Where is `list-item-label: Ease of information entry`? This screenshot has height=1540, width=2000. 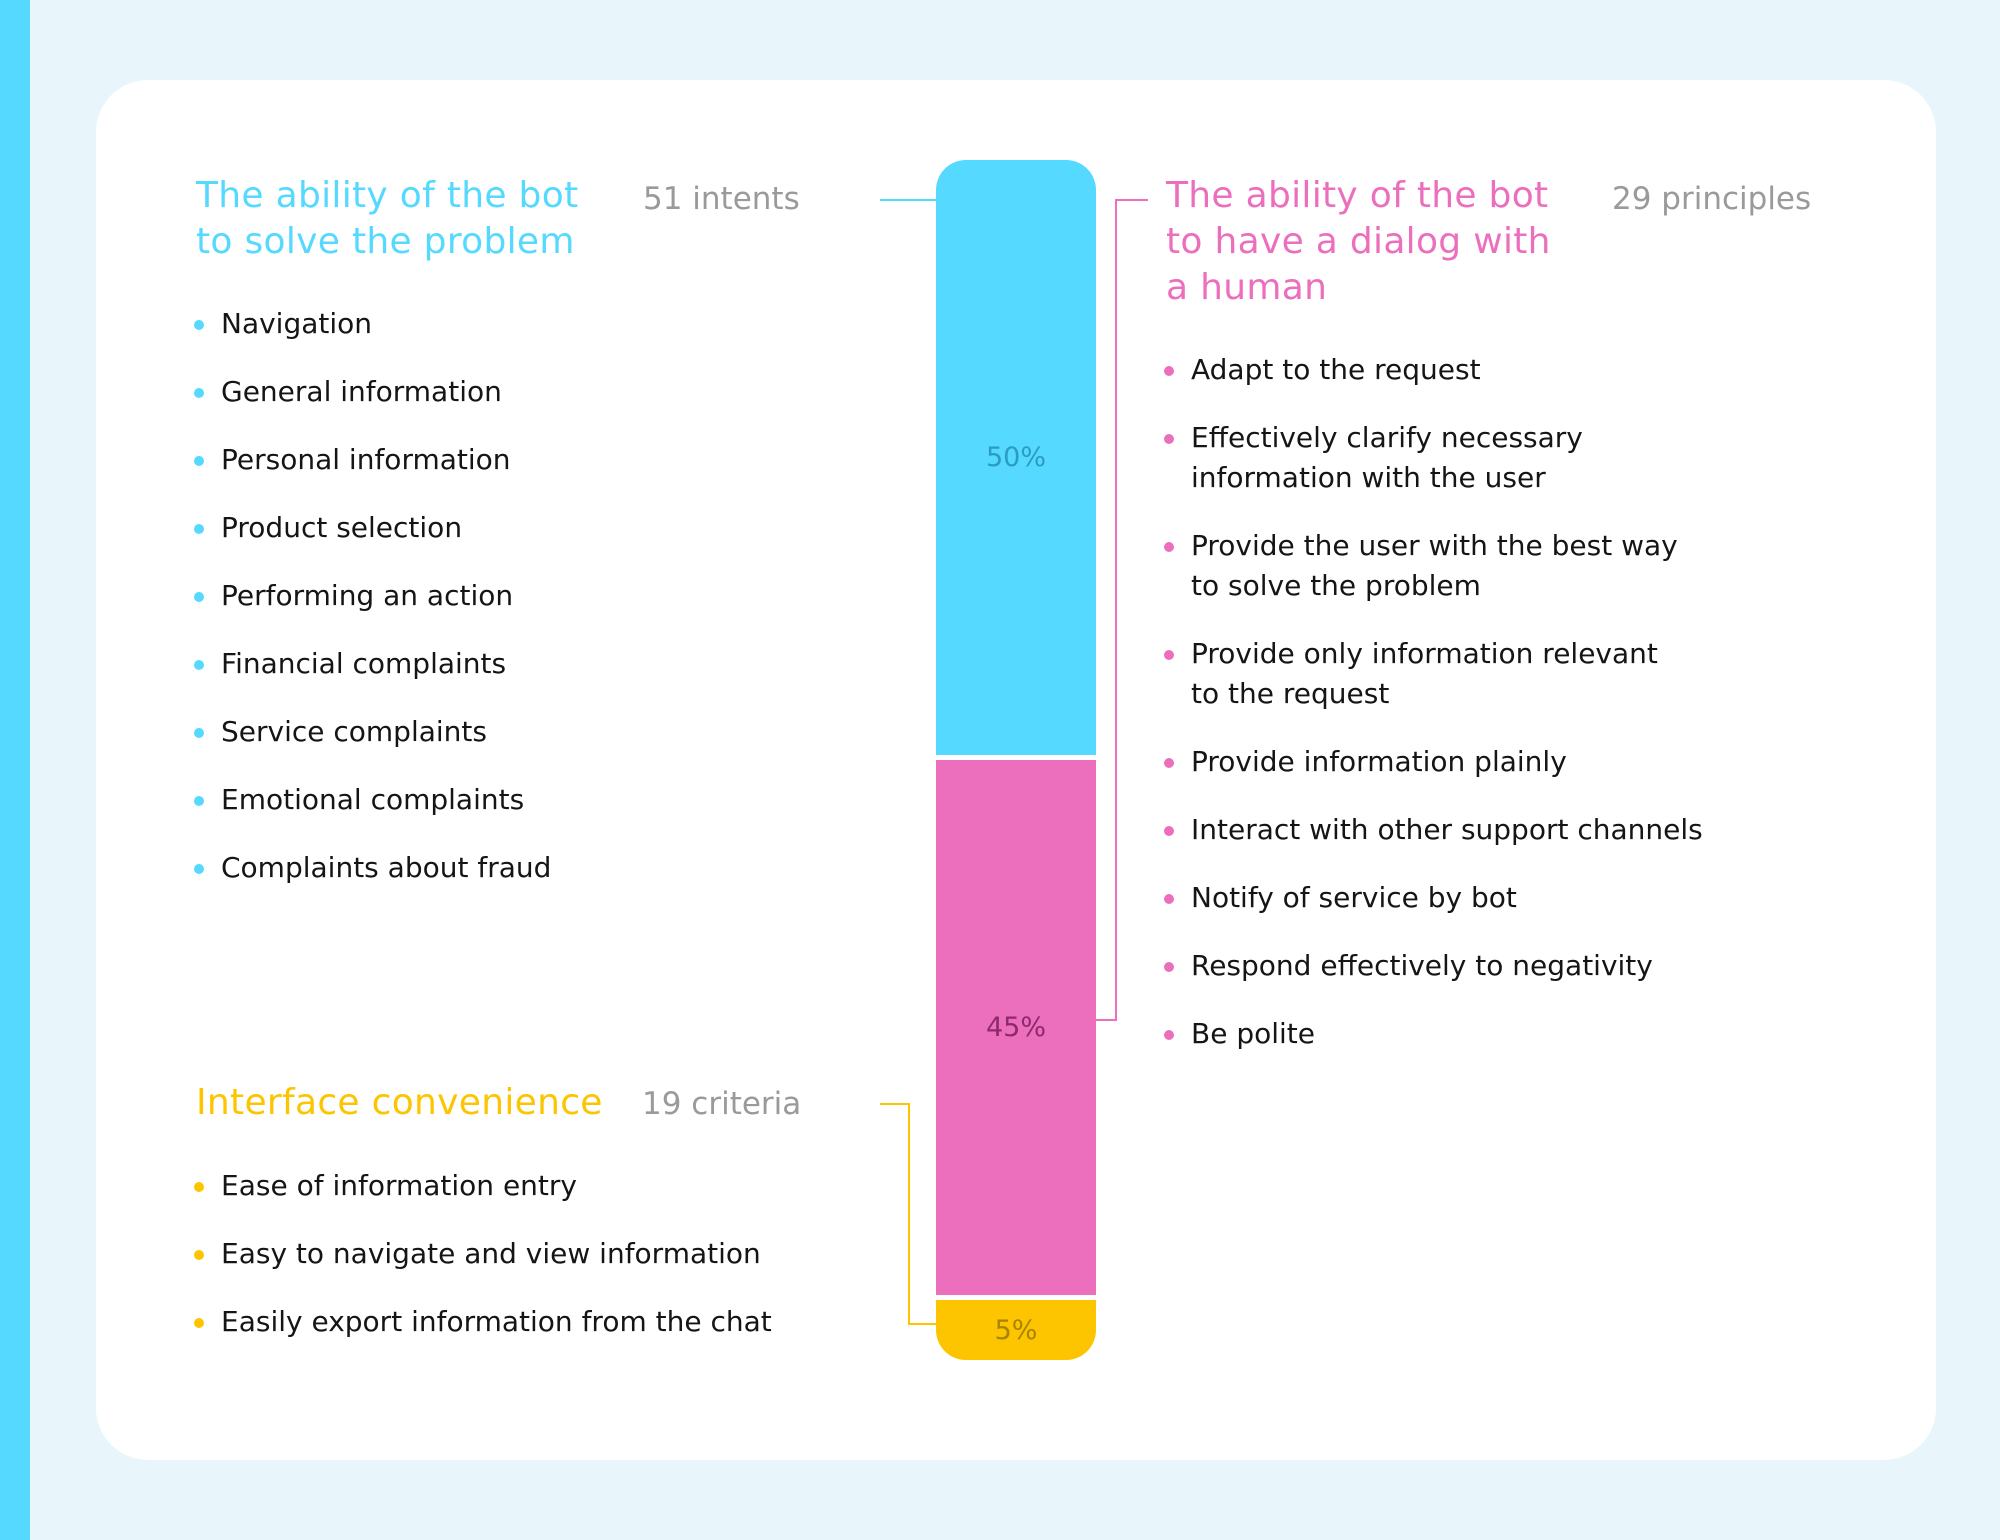
list-item-label: Ease of information entry is located at coordinates (399, 1185).